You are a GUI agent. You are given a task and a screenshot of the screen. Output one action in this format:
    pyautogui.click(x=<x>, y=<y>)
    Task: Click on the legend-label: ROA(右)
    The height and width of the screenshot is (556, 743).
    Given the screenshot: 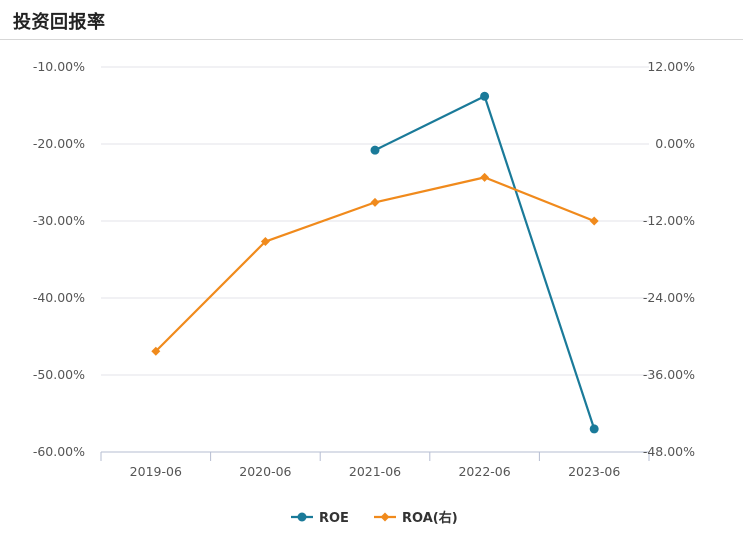 What is the action you would take?
    pyautogui.click(x=430, y=518)
    